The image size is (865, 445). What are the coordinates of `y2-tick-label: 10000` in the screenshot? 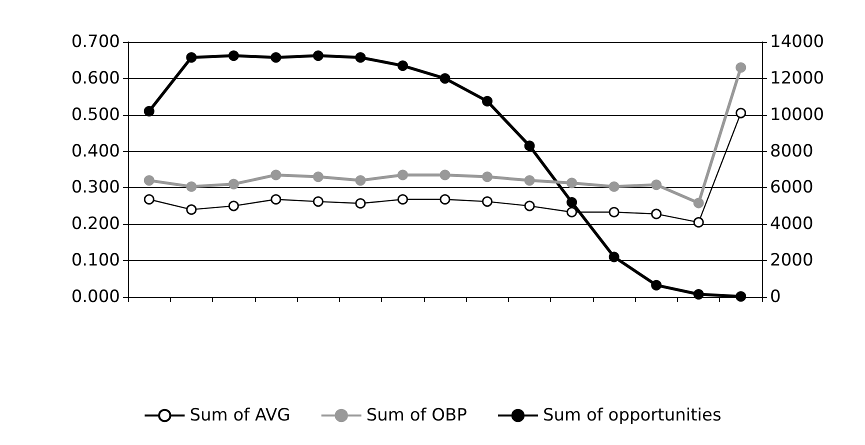 It's located at (797, 114).